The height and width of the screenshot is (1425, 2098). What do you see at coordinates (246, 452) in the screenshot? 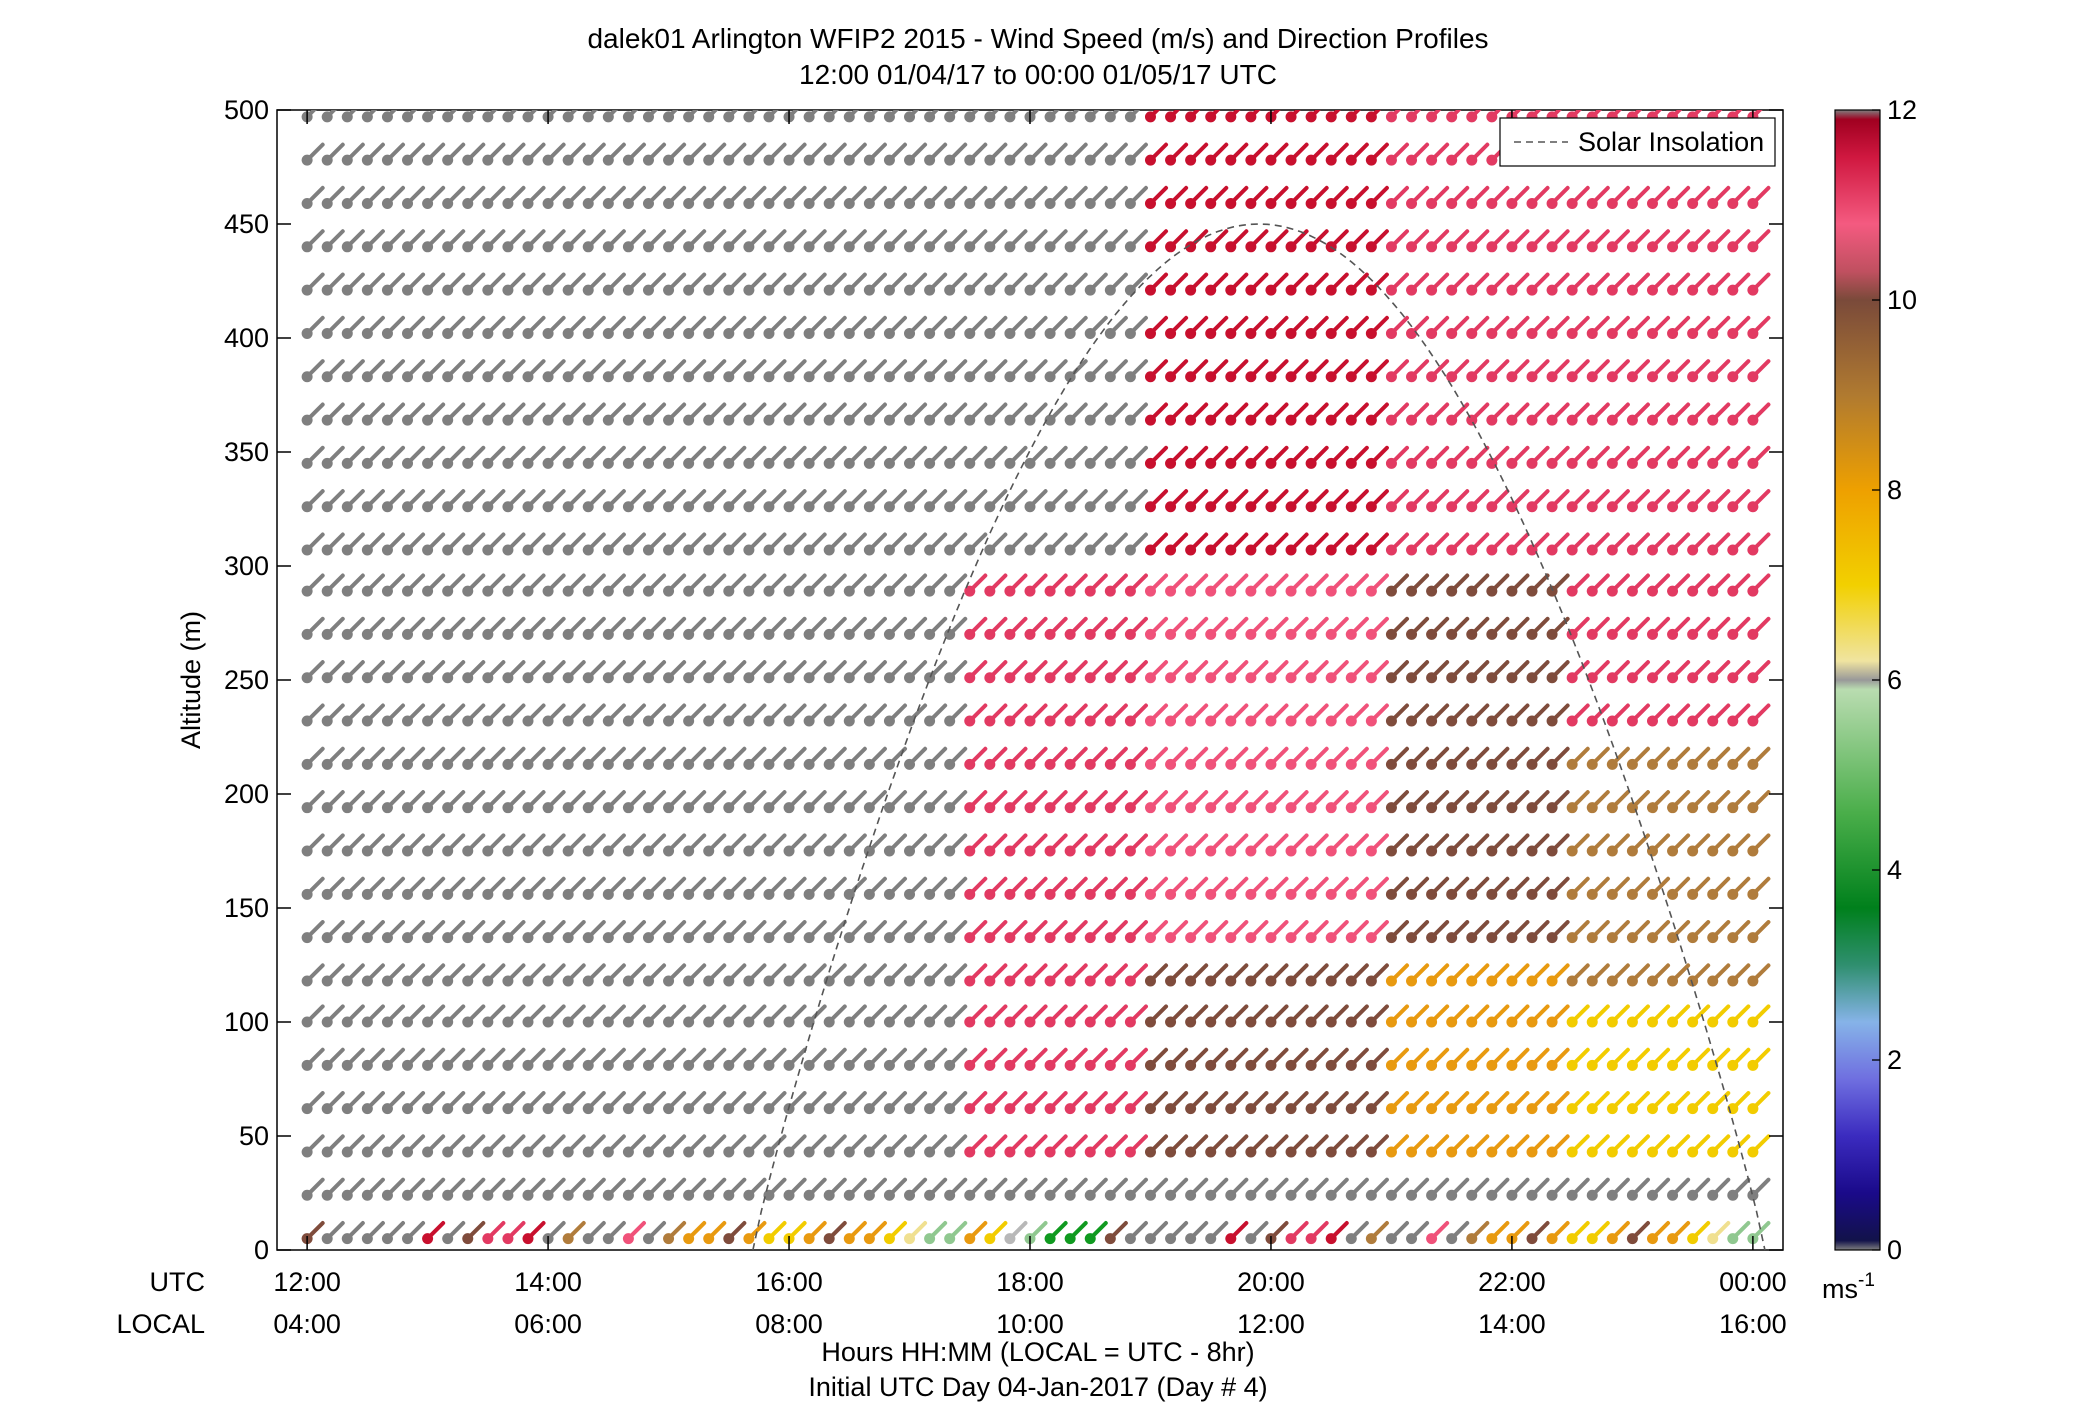
I see `y-tick-label: 350` at bounding box center [246, 452].